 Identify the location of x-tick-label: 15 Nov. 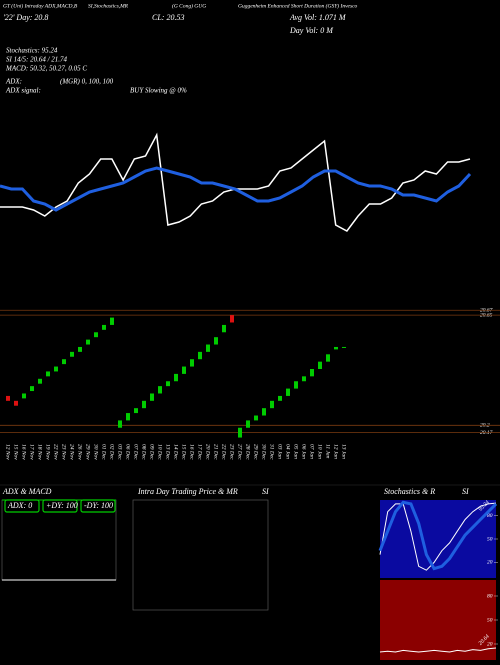
(16, 452).